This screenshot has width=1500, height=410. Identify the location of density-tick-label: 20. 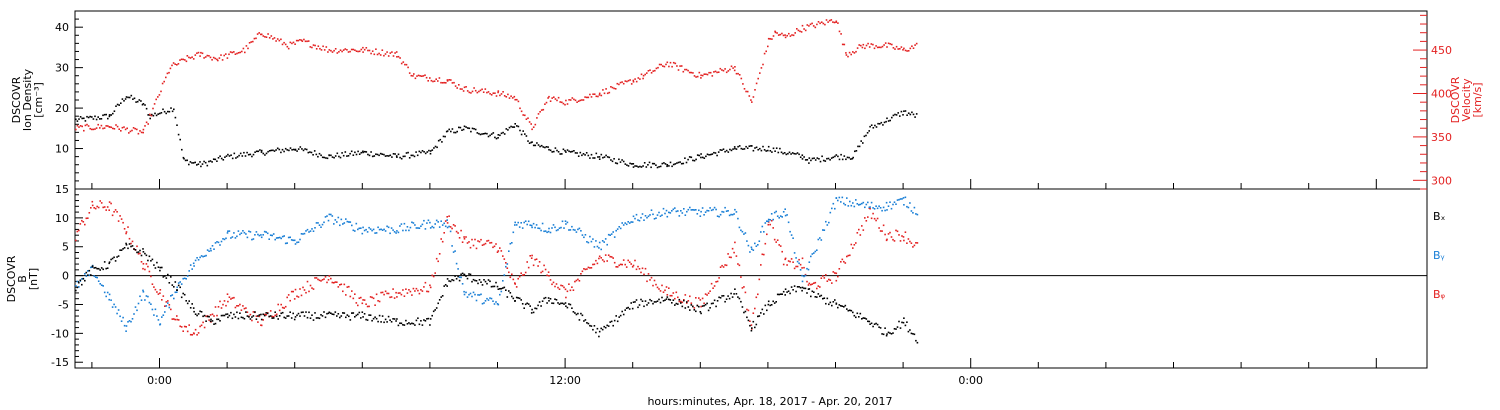
(62, 108).